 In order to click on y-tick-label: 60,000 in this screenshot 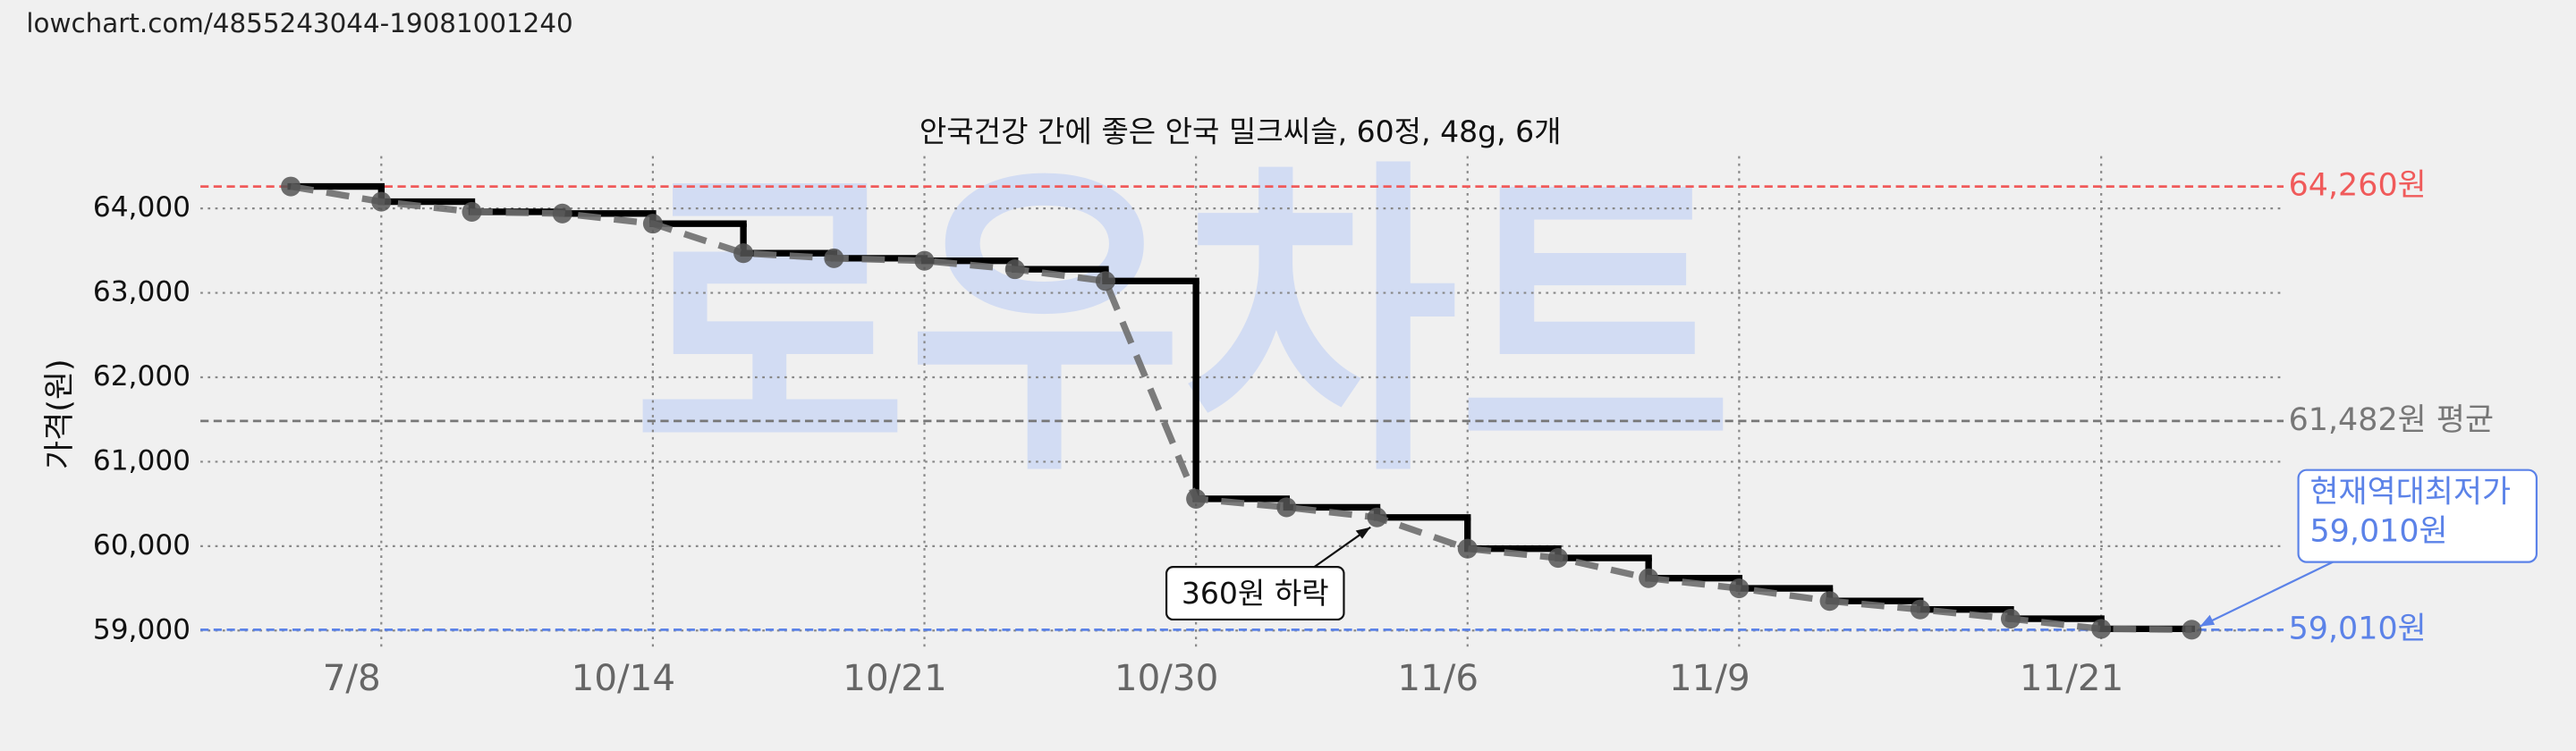, I will do `click(142, 545)`.